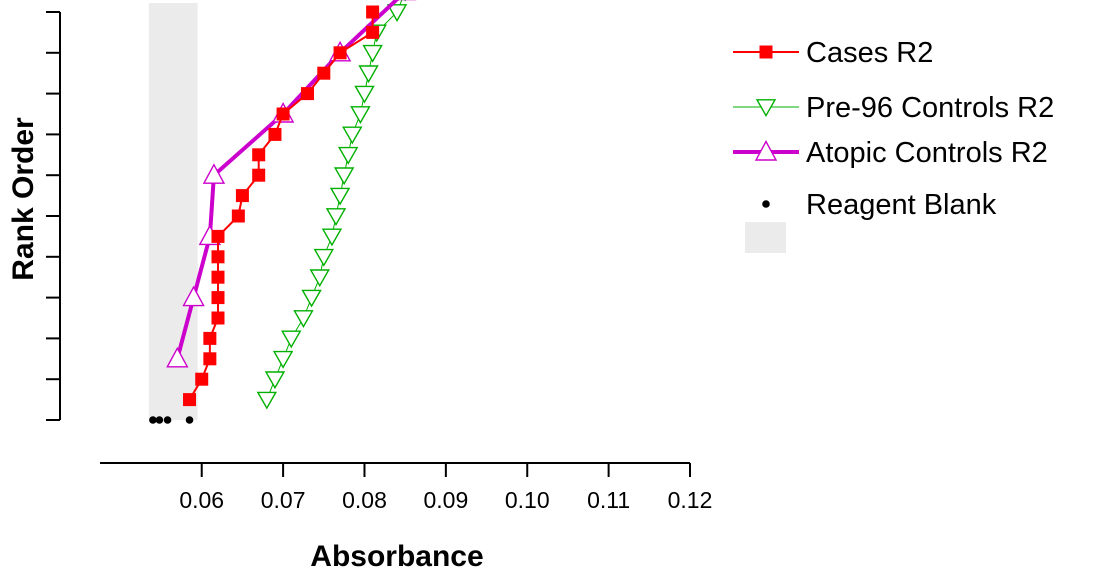  What do you see at coordinates (406, 487) in the screenshot?
I see `x-axis: 0.06 0.07 0.08 0.09 0.10 0.11 0.12` at bounding box center [406, 487].